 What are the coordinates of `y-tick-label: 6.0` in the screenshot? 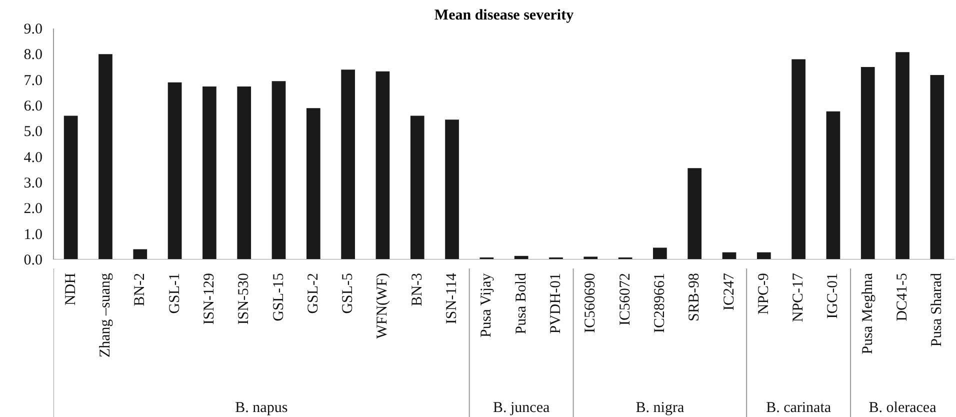 It's located at (33, 106).